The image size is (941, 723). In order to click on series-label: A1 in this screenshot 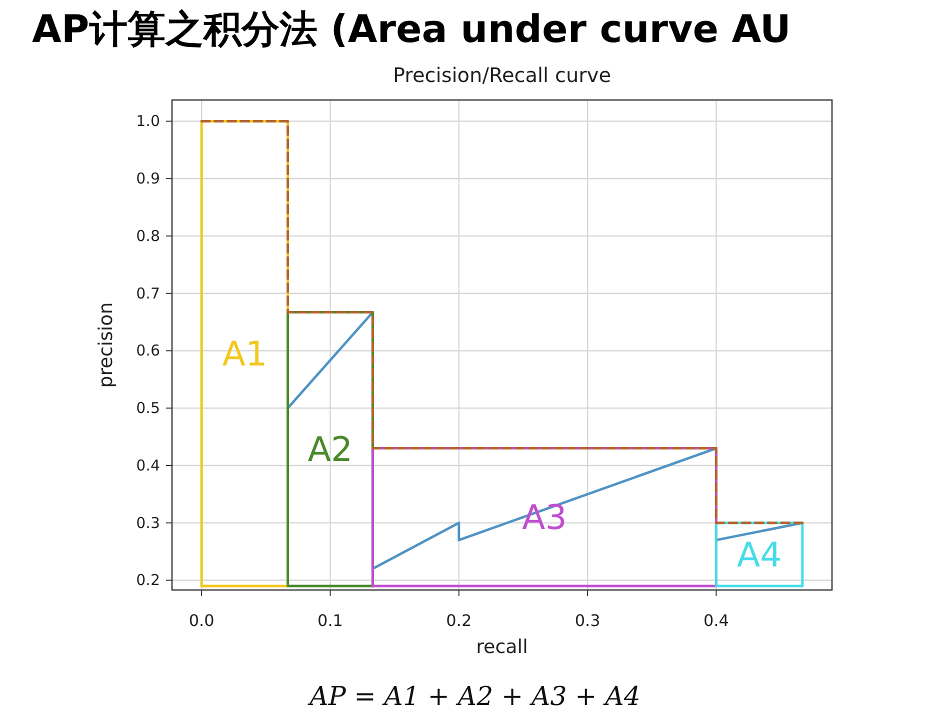, I will do `click(245, 354)`.